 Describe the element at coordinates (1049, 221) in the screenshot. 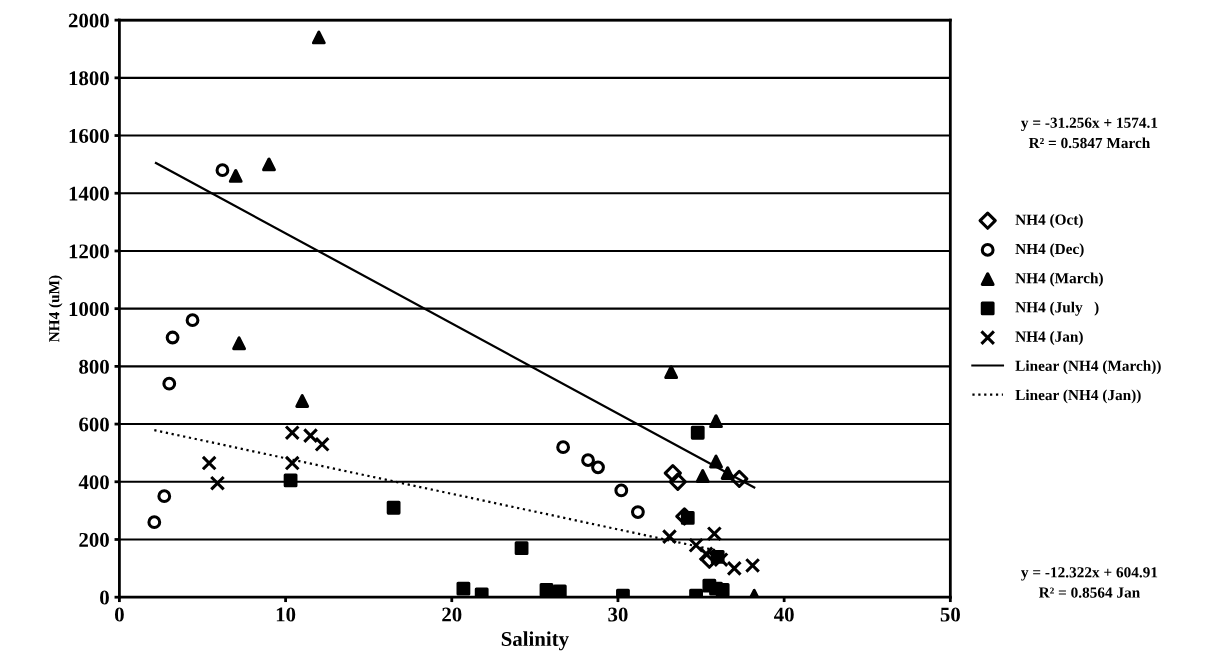

I see `legend-label: NH4 (Oct)` at that location.